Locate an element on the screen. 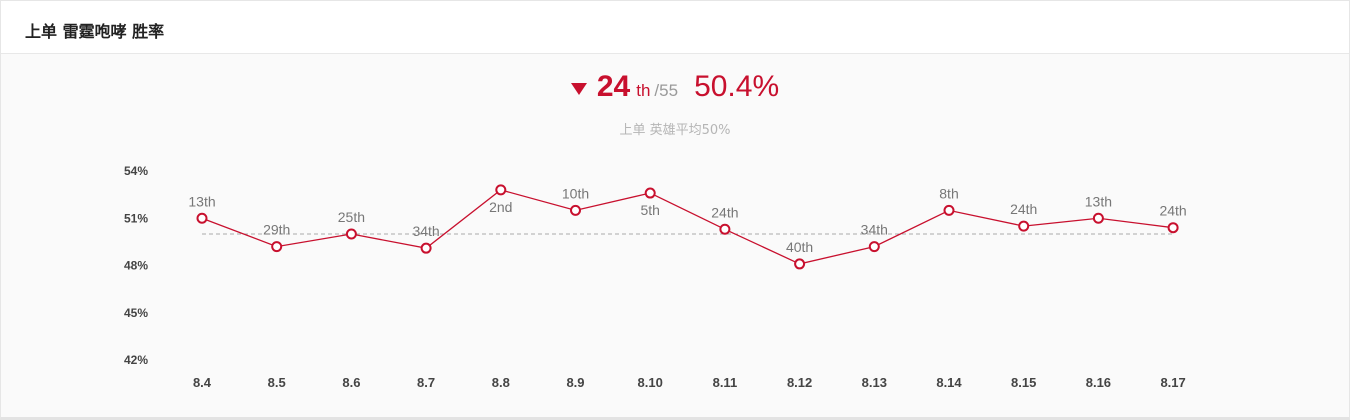 This screenshot has width=1350, height=420. x-tick-label: 8.11 is located at coordinates (725, 382).